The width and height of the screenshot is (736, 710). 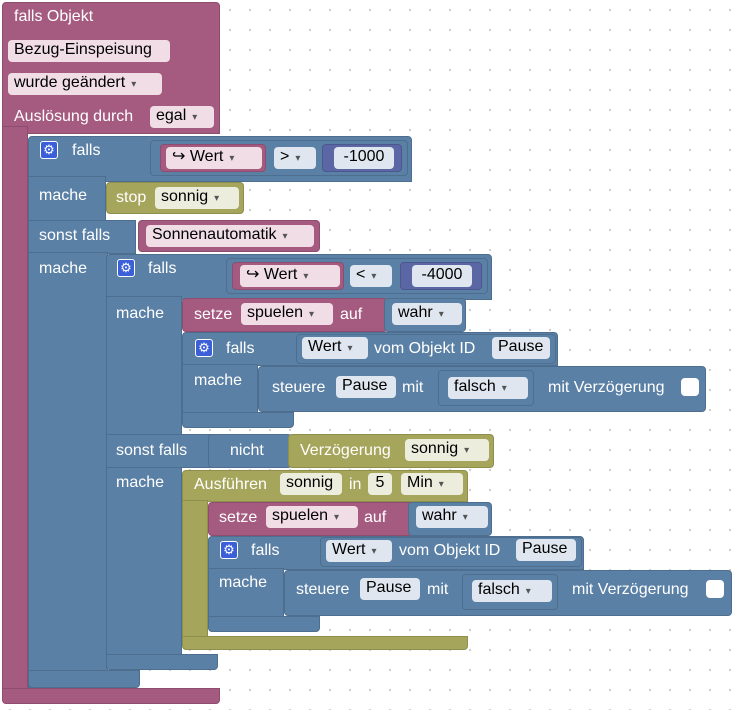 I want to click on control-object-field-1: Pause, so click(x=366, y=387).